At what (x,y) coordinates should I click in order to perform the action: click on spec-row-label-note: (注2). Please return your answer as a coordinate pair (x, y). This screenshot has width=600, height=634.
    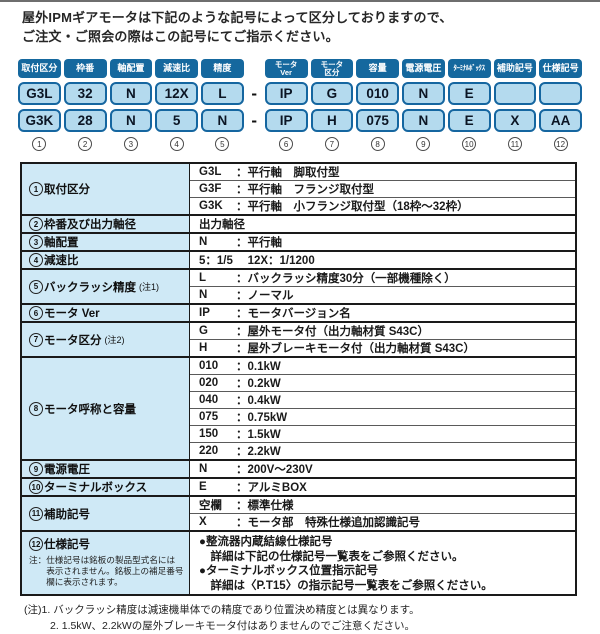
    Looking at the image, I should click on (115, 339).